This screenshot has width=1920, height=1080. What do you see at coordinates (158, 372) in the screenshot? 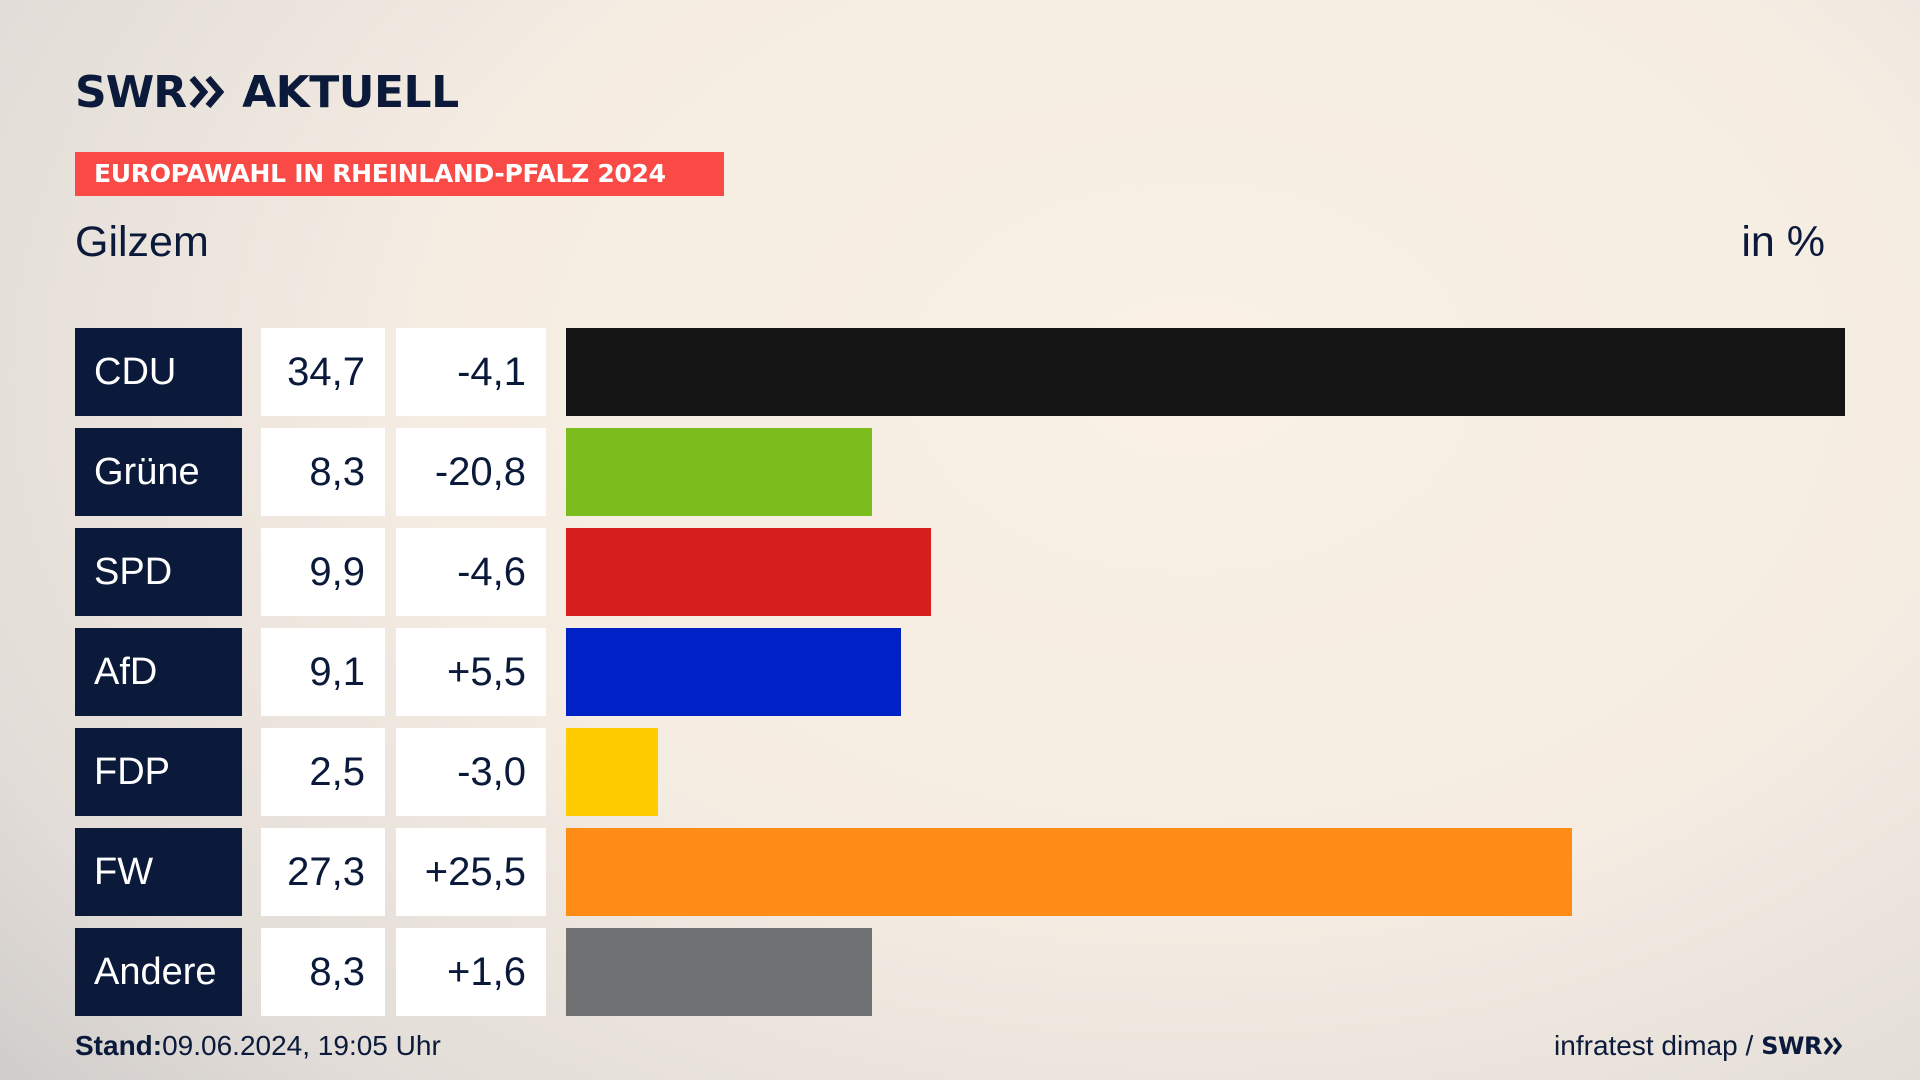
I see `party-label: CDU` at bounding box center [158, 372].